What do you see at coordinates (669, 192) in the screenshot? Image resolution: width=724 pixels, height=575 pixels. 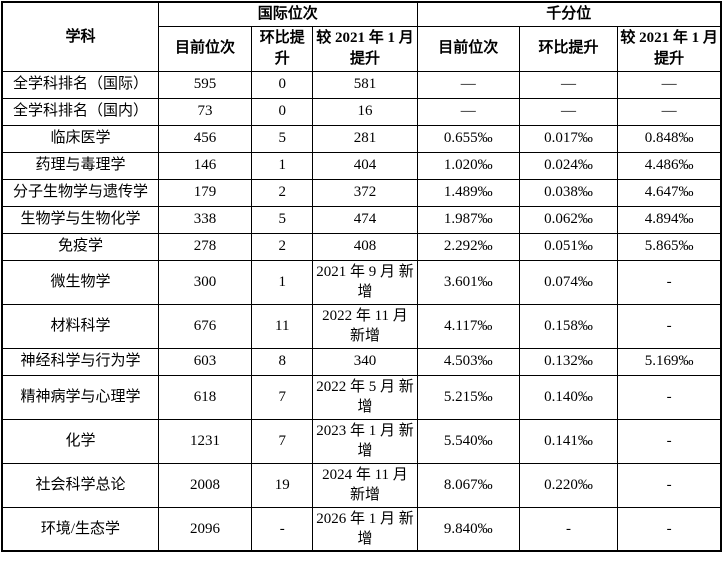 I see `data-cell: 4.647‰` at bounding box center [669, 192].